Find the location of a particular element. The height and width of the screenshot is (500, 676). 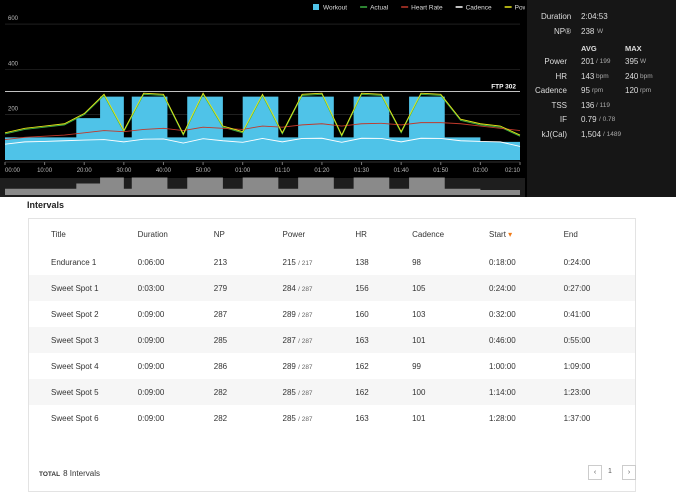

stat-label: kJ(Cal) is located at coordinates (554, 134).